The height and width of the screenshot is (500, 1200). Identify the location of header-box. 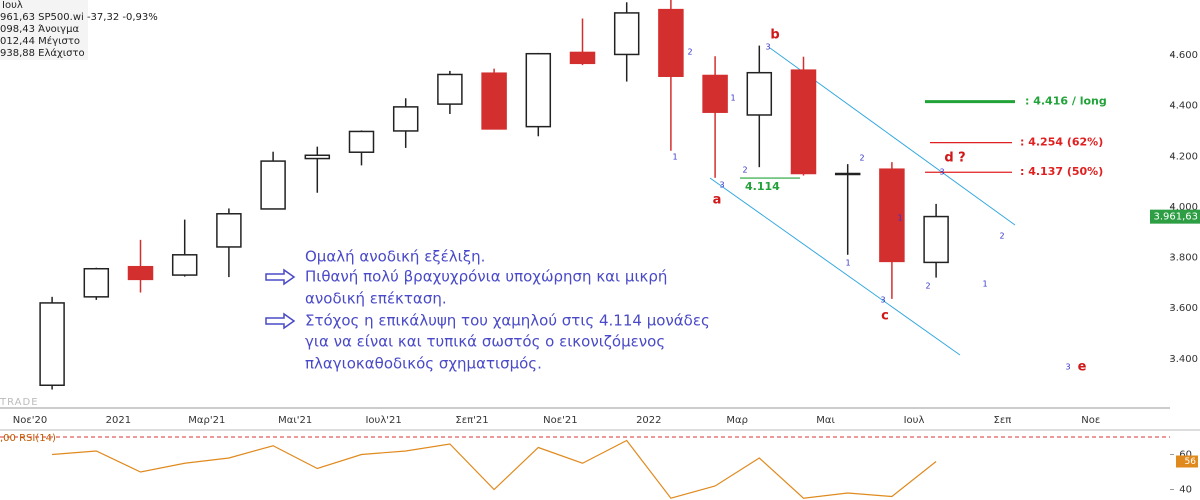
(44, 30).